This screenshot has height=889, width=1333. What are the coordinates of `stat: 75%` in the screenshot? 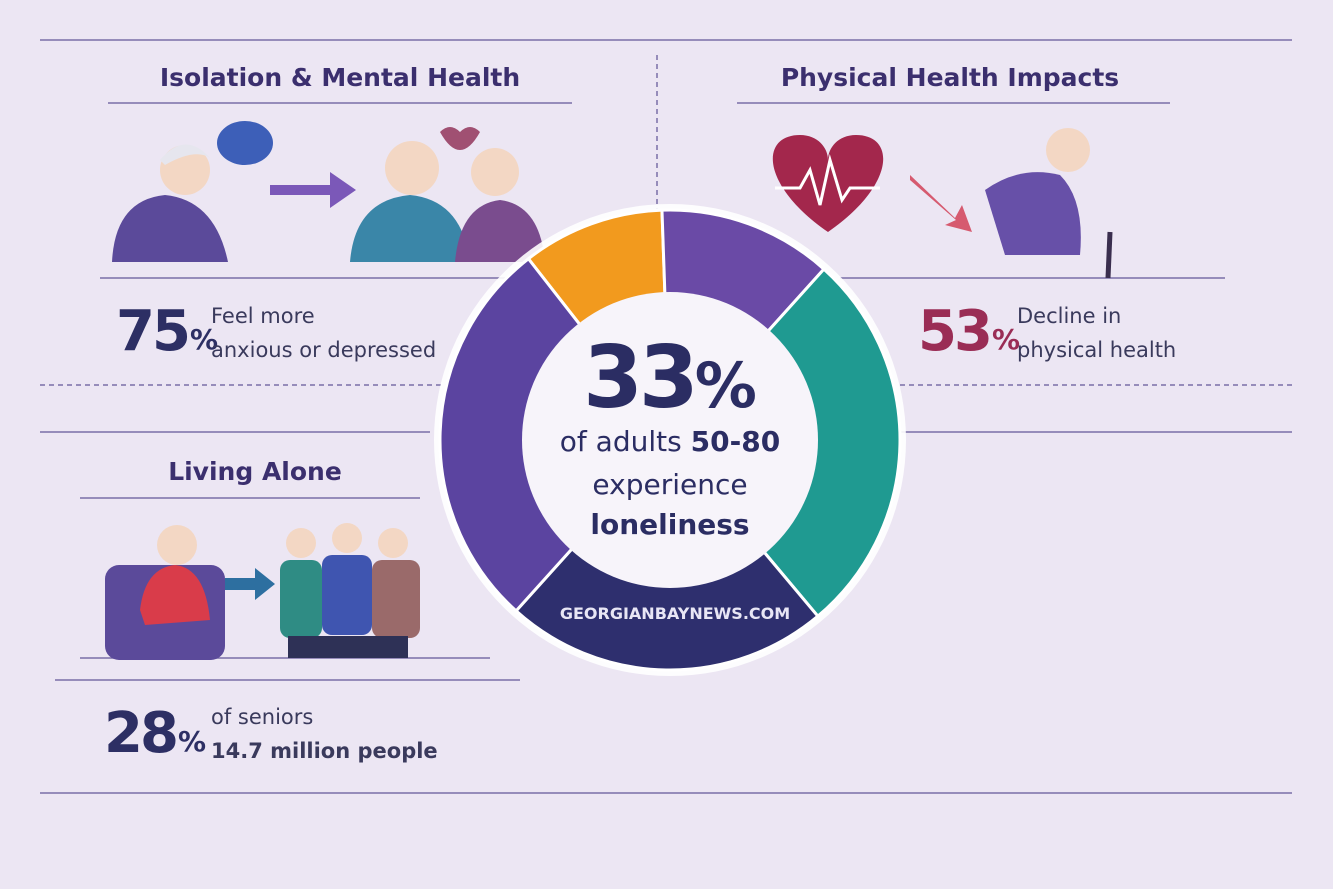 It's located at (167, 332).